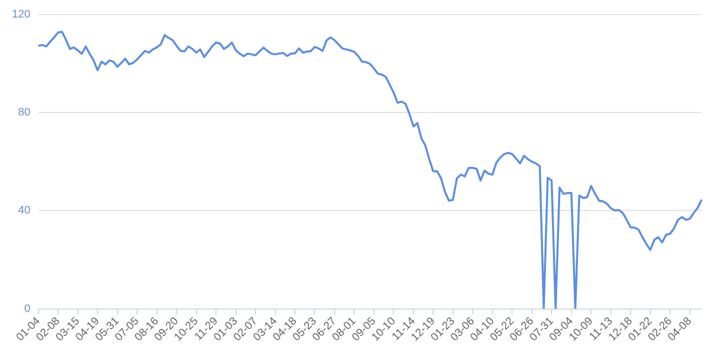  Describe the element at coordinates (24, 112) in the screenshot. I see `y-tick-label: 80` at that location.